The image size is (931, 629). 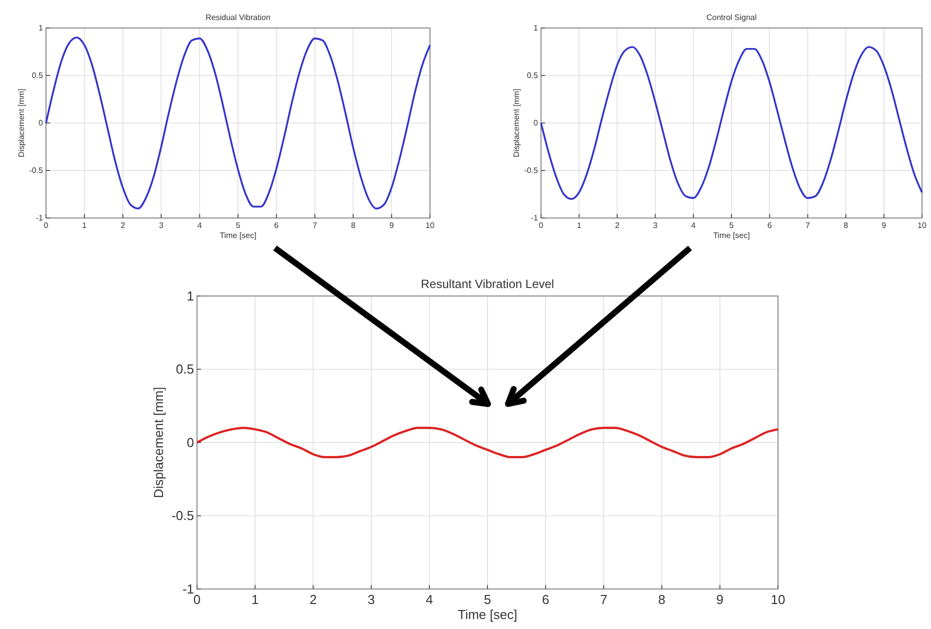 I want to click on chart-title: Residual Vibration, so click(x=238, y=17).